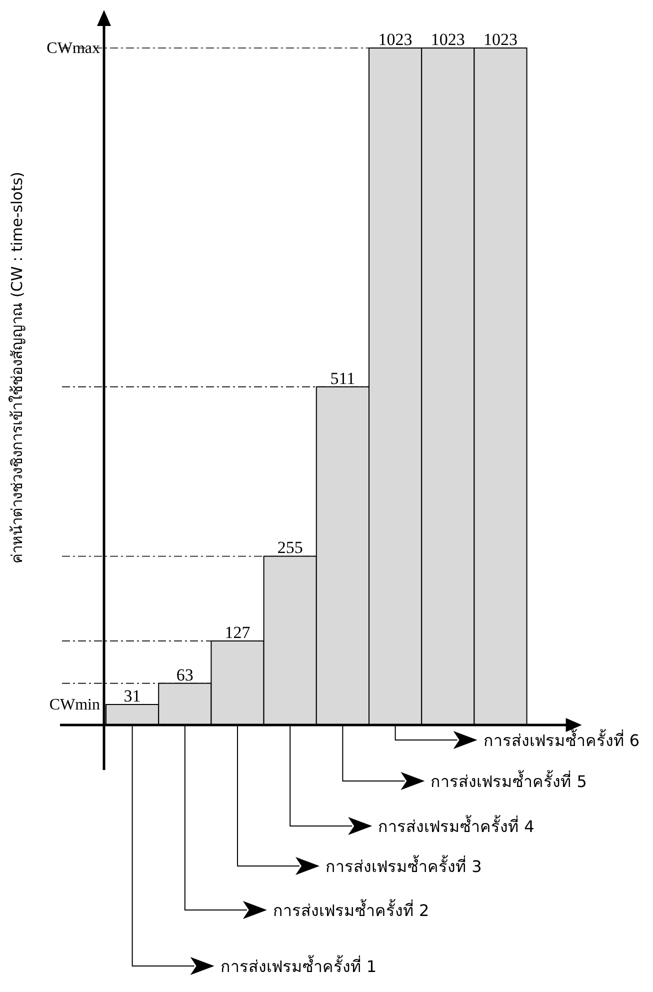 The image size is (653, 992). Describe the element at coordinates (343, 378) in the screenshot. I see `data-label: 511` at that location.